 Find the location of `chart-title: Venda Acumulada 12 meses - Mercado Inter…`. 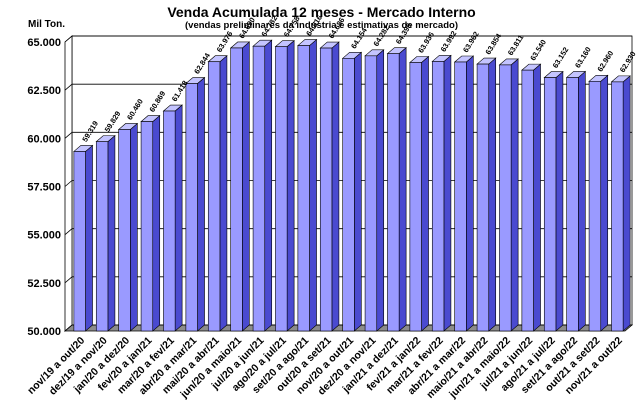

chart-title: Venda Acumulada 12 meses - Mercado Inter… is located at coordinates (321, 12).